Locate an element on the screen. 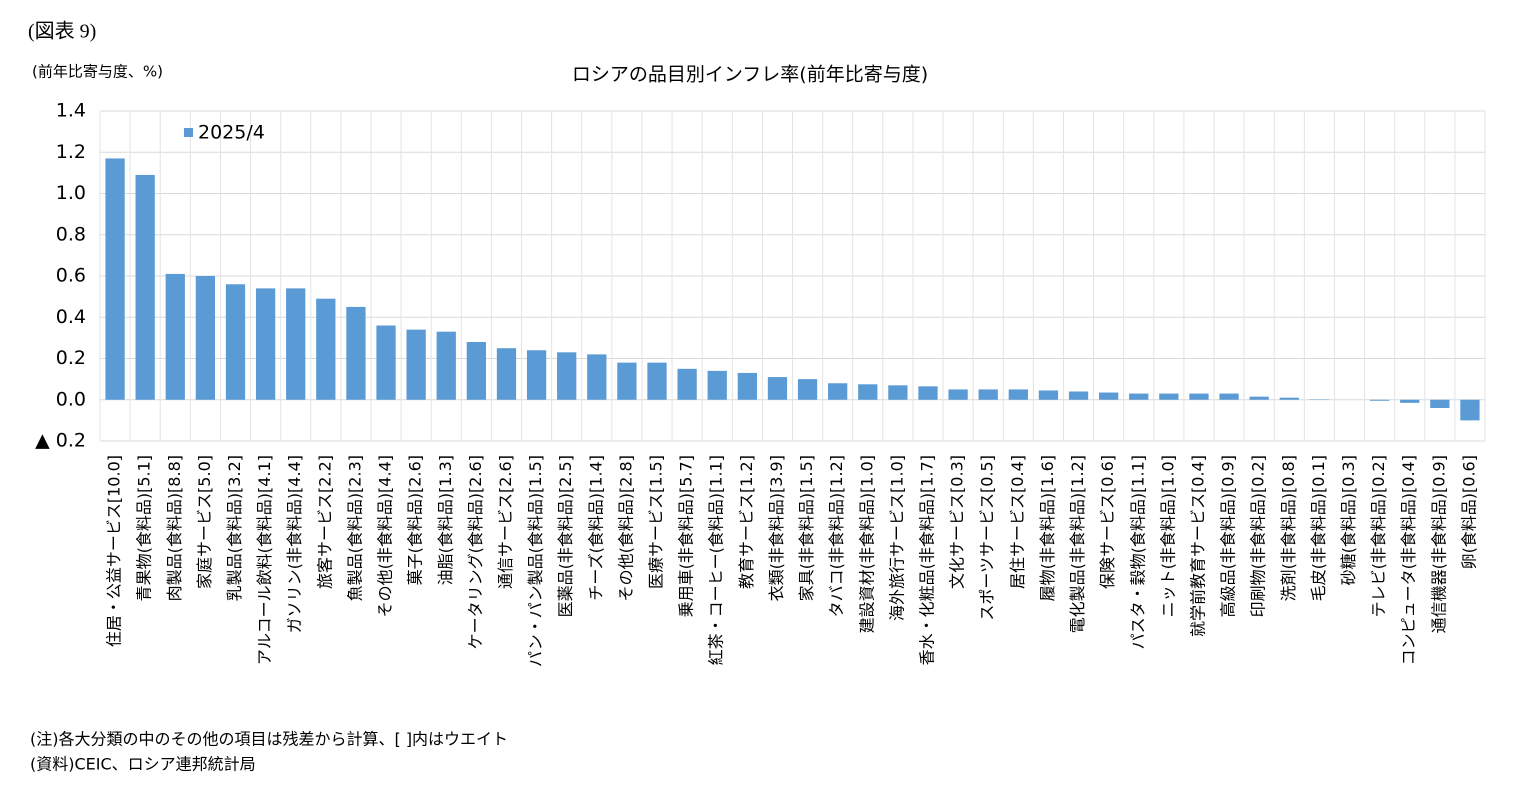 Image resolution: width=1524 pixels, height=791 pixels. y-tick-label: 0.6 is located at coordinates (71, 276).